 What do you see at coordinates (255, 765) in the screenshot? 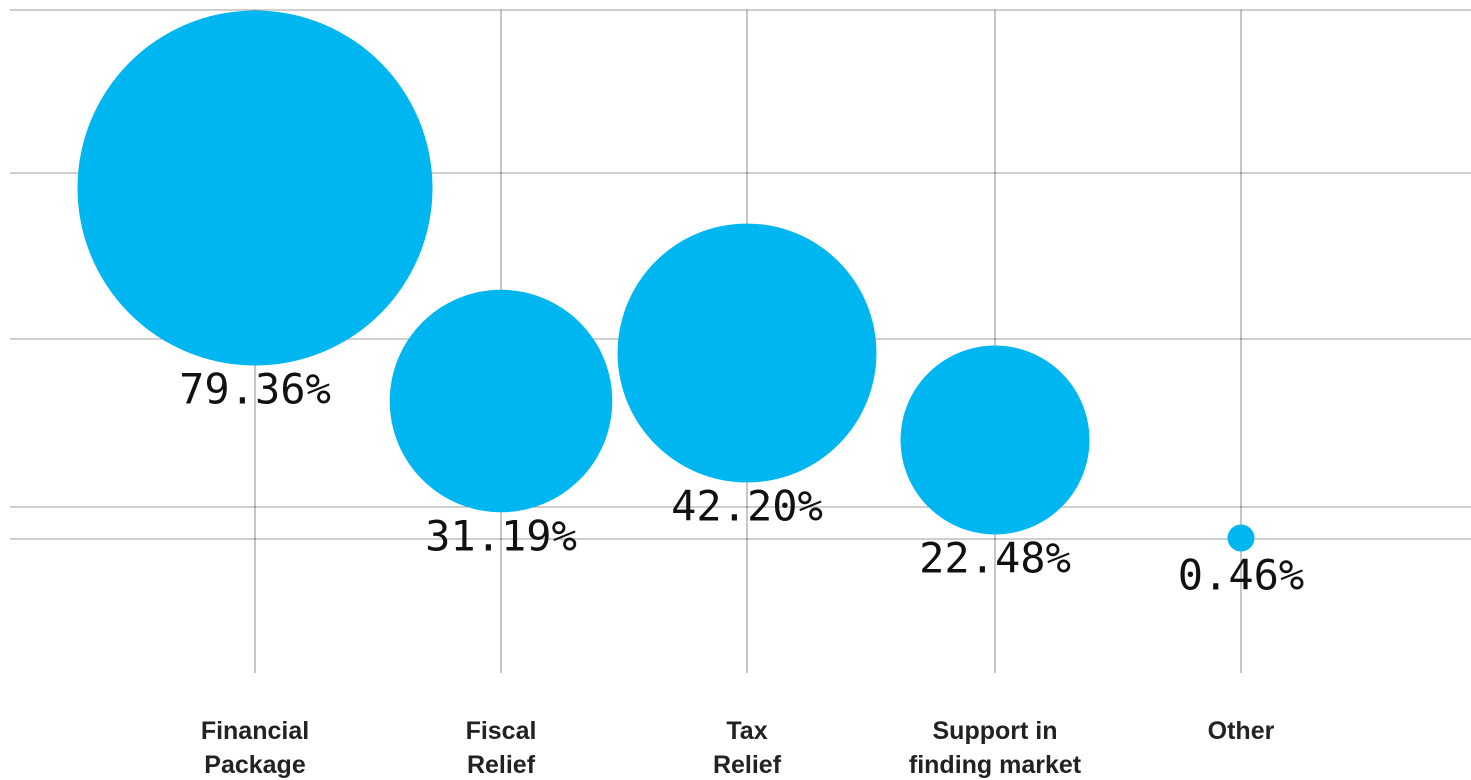
I see `category-label: Package` at bounding box center [255, 765].